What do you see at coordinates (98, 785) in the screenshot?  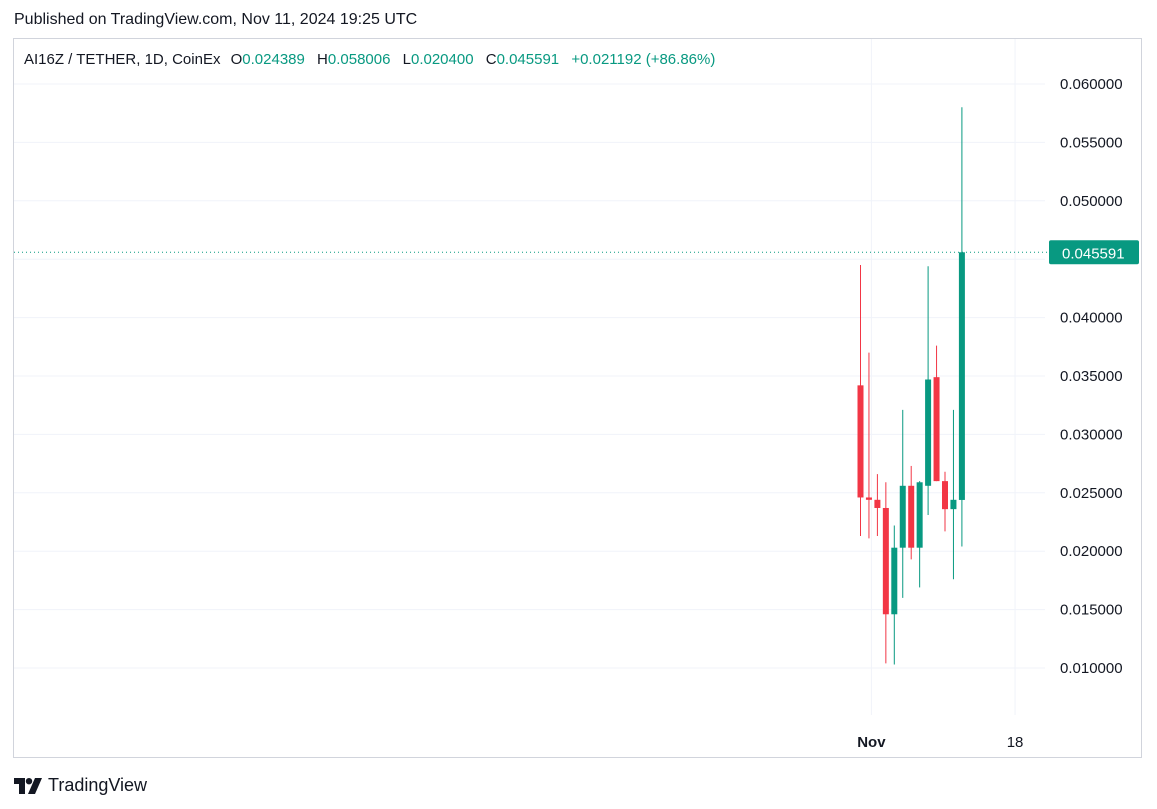 I see `tradingview-brand: TradingView` at bounding box center [98, 785].